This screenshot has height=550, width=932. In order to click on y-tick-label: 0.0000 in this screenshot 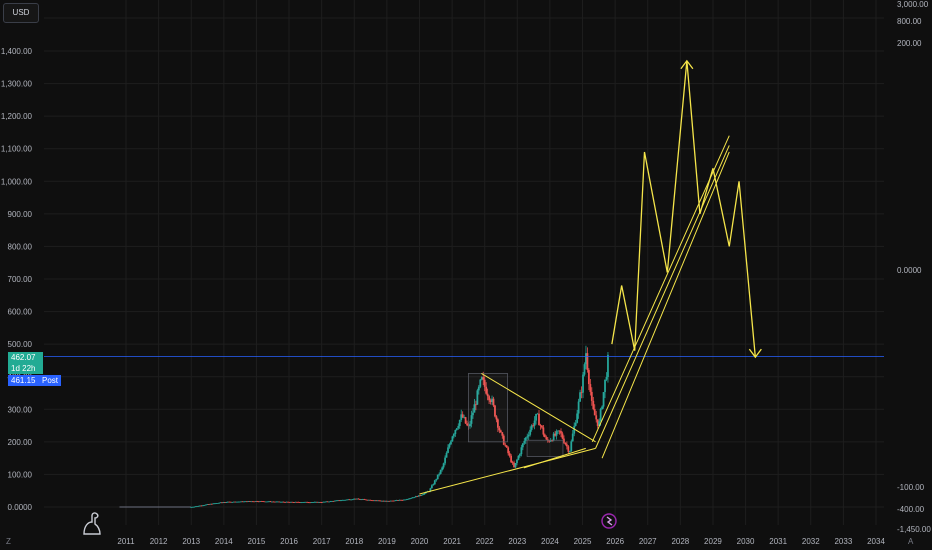, I will do `click(20, 507)`.